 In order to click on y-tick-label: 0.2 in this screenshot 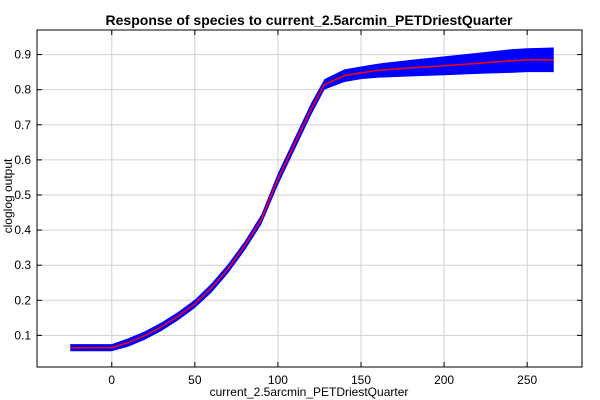, I will do `click(22, 300)`.